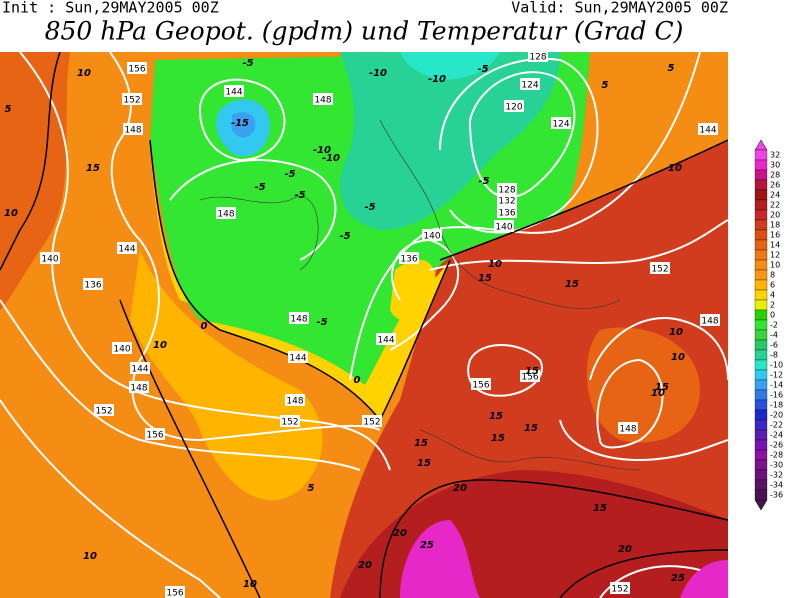  Describe the element at coordinates (506, 202) in the screenshot. I see `geopotential-label: 132` at that location.